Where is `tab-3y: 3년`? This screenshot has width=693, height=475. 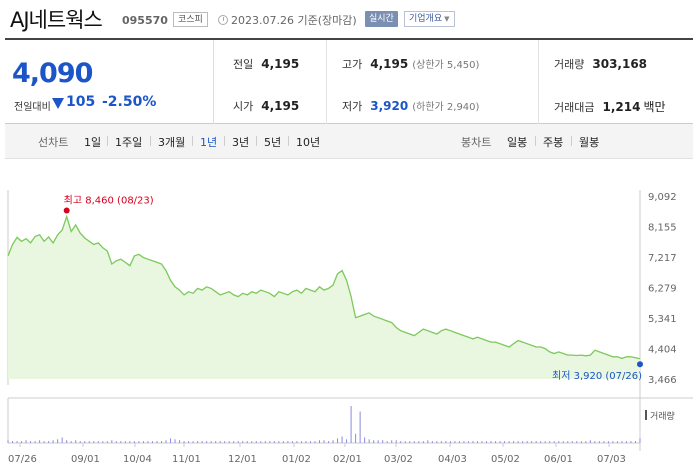 tab-3y: 3년 is located at coordinates (241, 142).